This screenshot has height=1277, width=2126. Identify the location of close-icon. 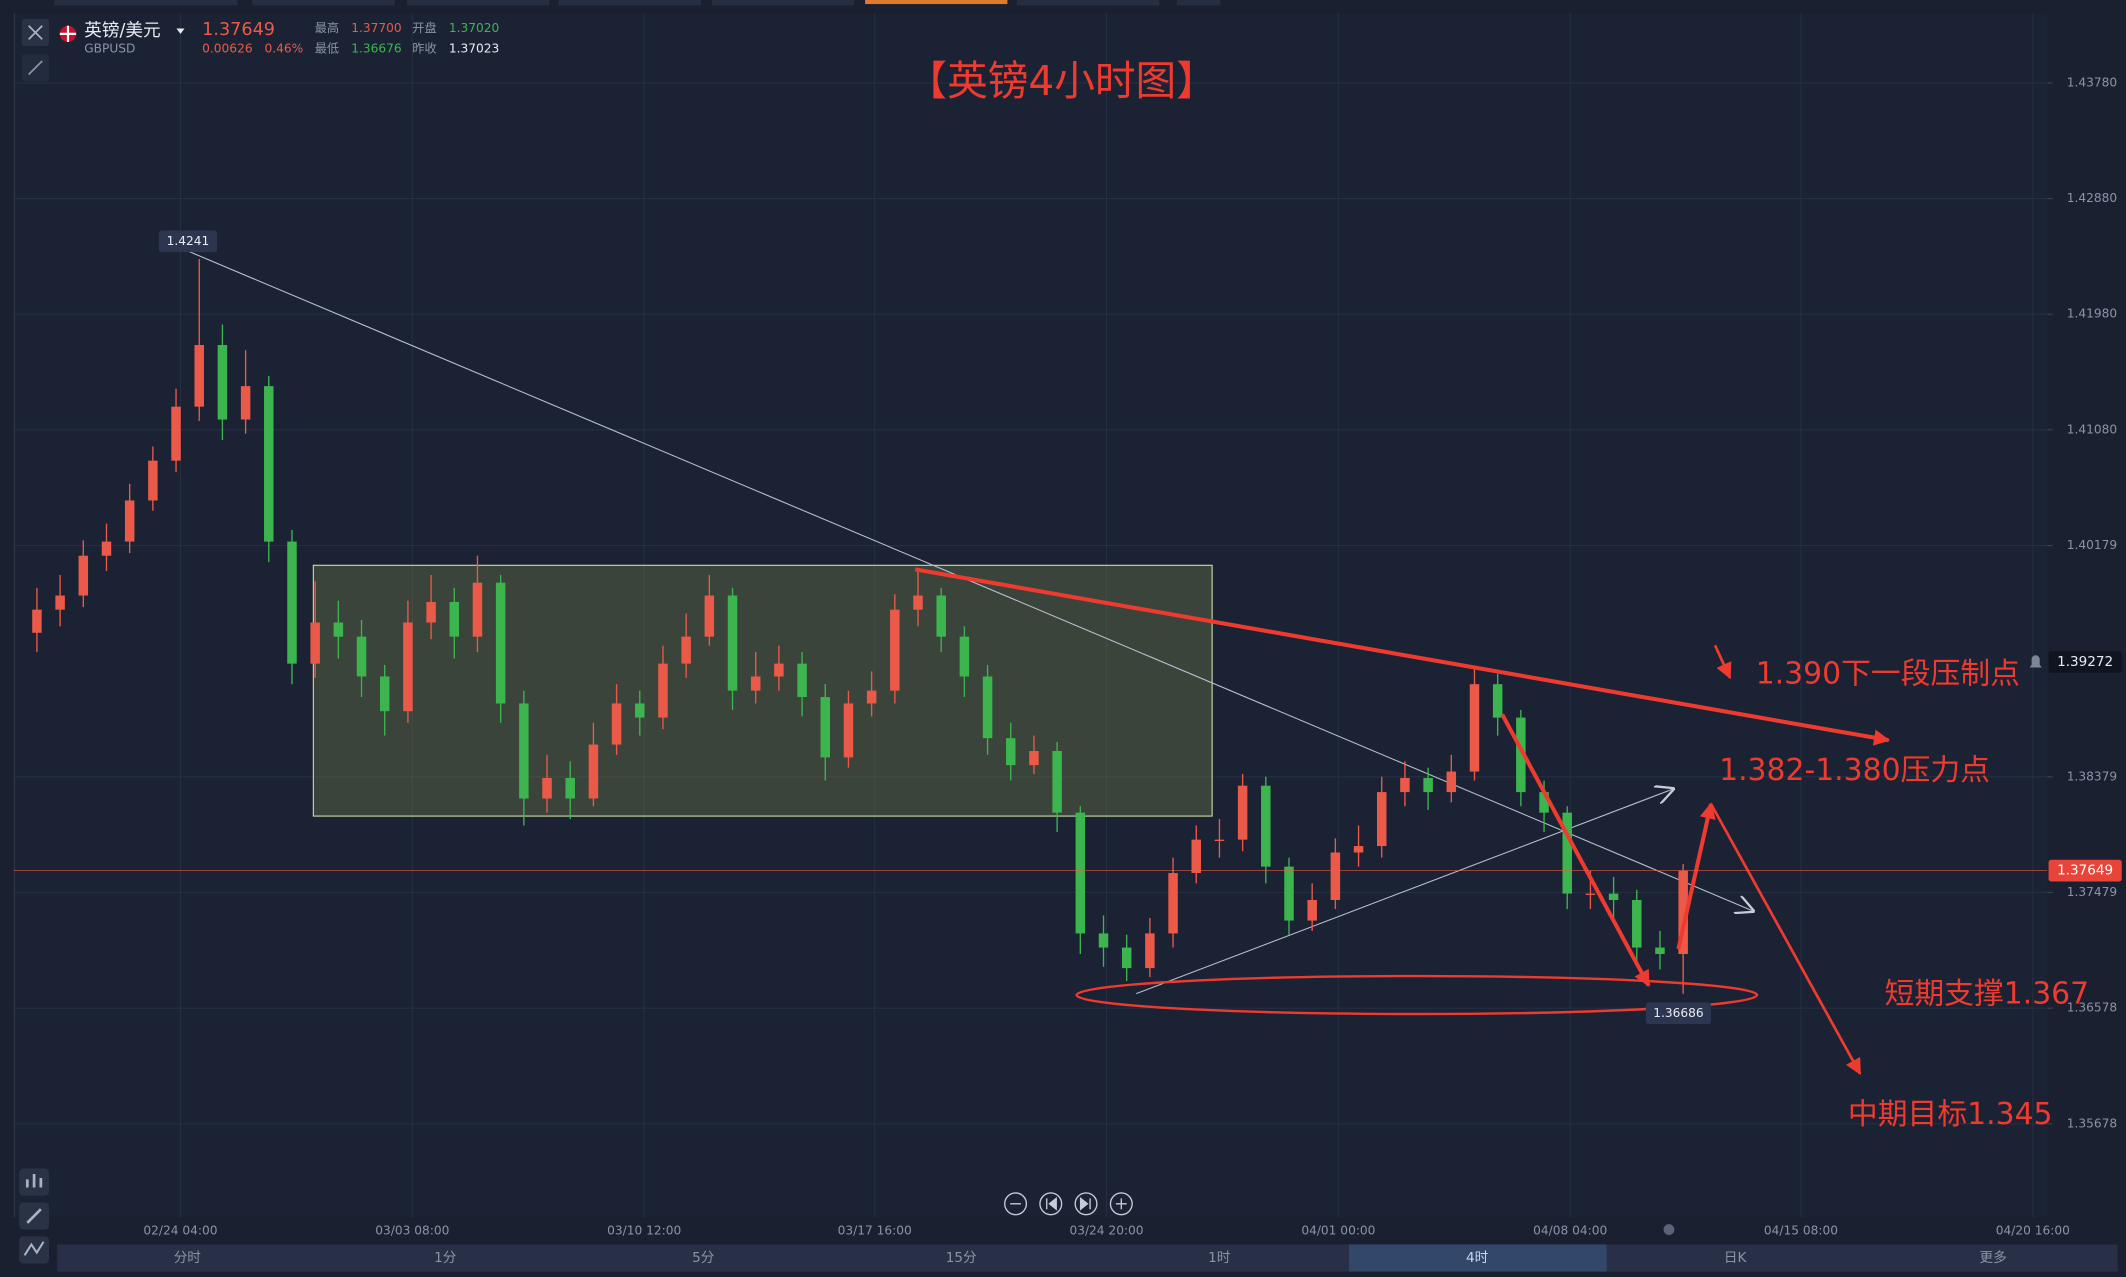
(35, 32).